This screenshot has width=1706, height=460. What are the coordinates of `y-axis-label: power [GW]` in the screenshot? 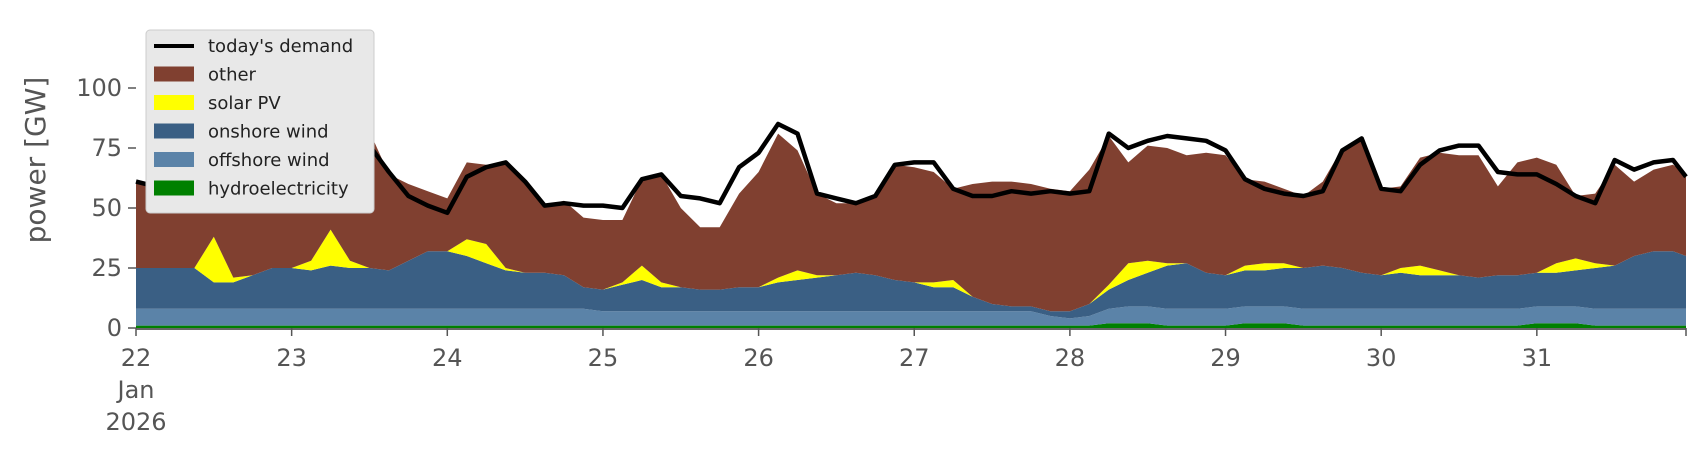 It's located at (35, 160).